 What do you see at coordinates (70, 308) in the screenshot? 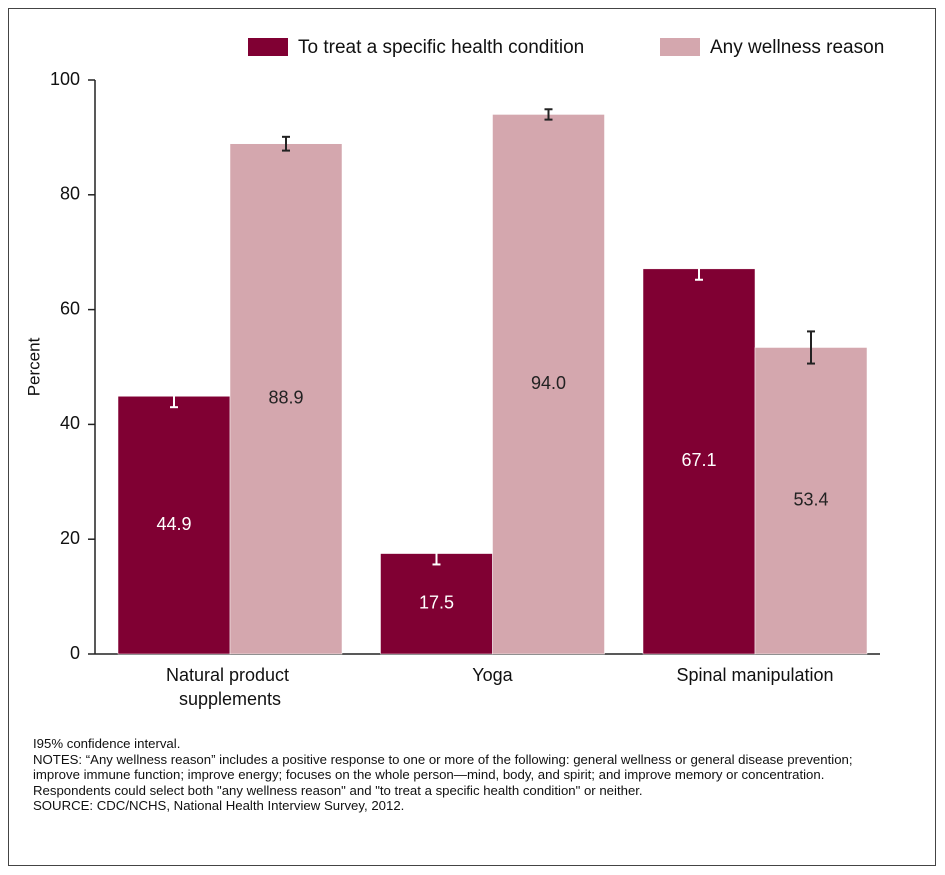
I see `y-tick-label: 60` at bounding box center [70, 308].